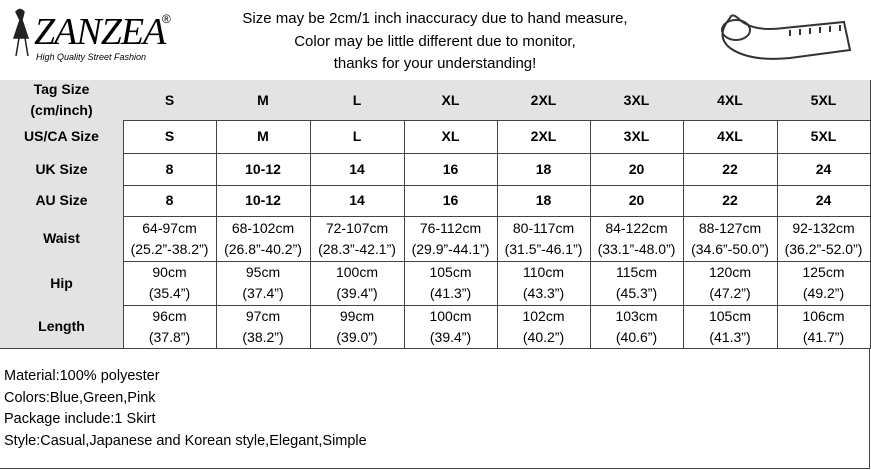 The image size is (871, 470). What do you see at coordinates (263, 248) in the screenshot?
I see `cell-line: (26.8”-40.2”)` at bounding box center [263, 248].